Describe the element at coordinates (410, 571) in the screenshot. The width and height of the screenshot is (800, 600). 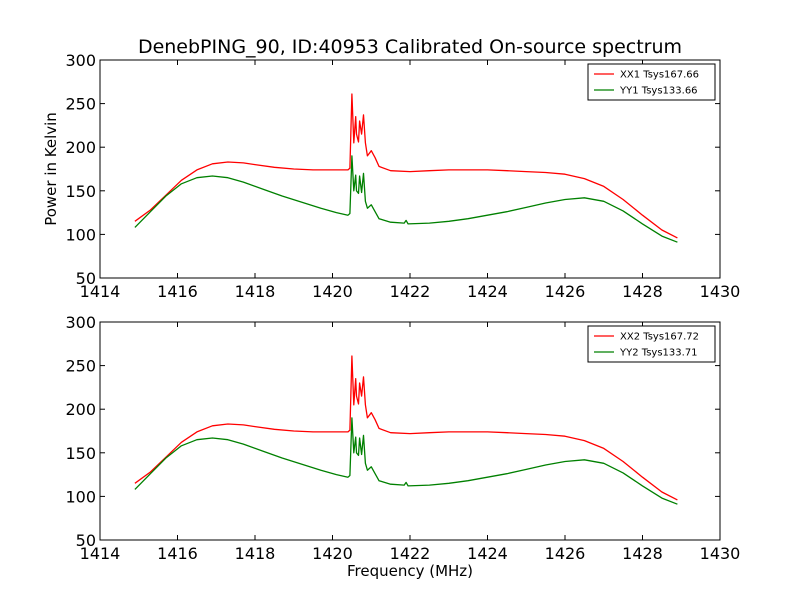
I see `x-axis-label: Frequency (MHz)` at that location.